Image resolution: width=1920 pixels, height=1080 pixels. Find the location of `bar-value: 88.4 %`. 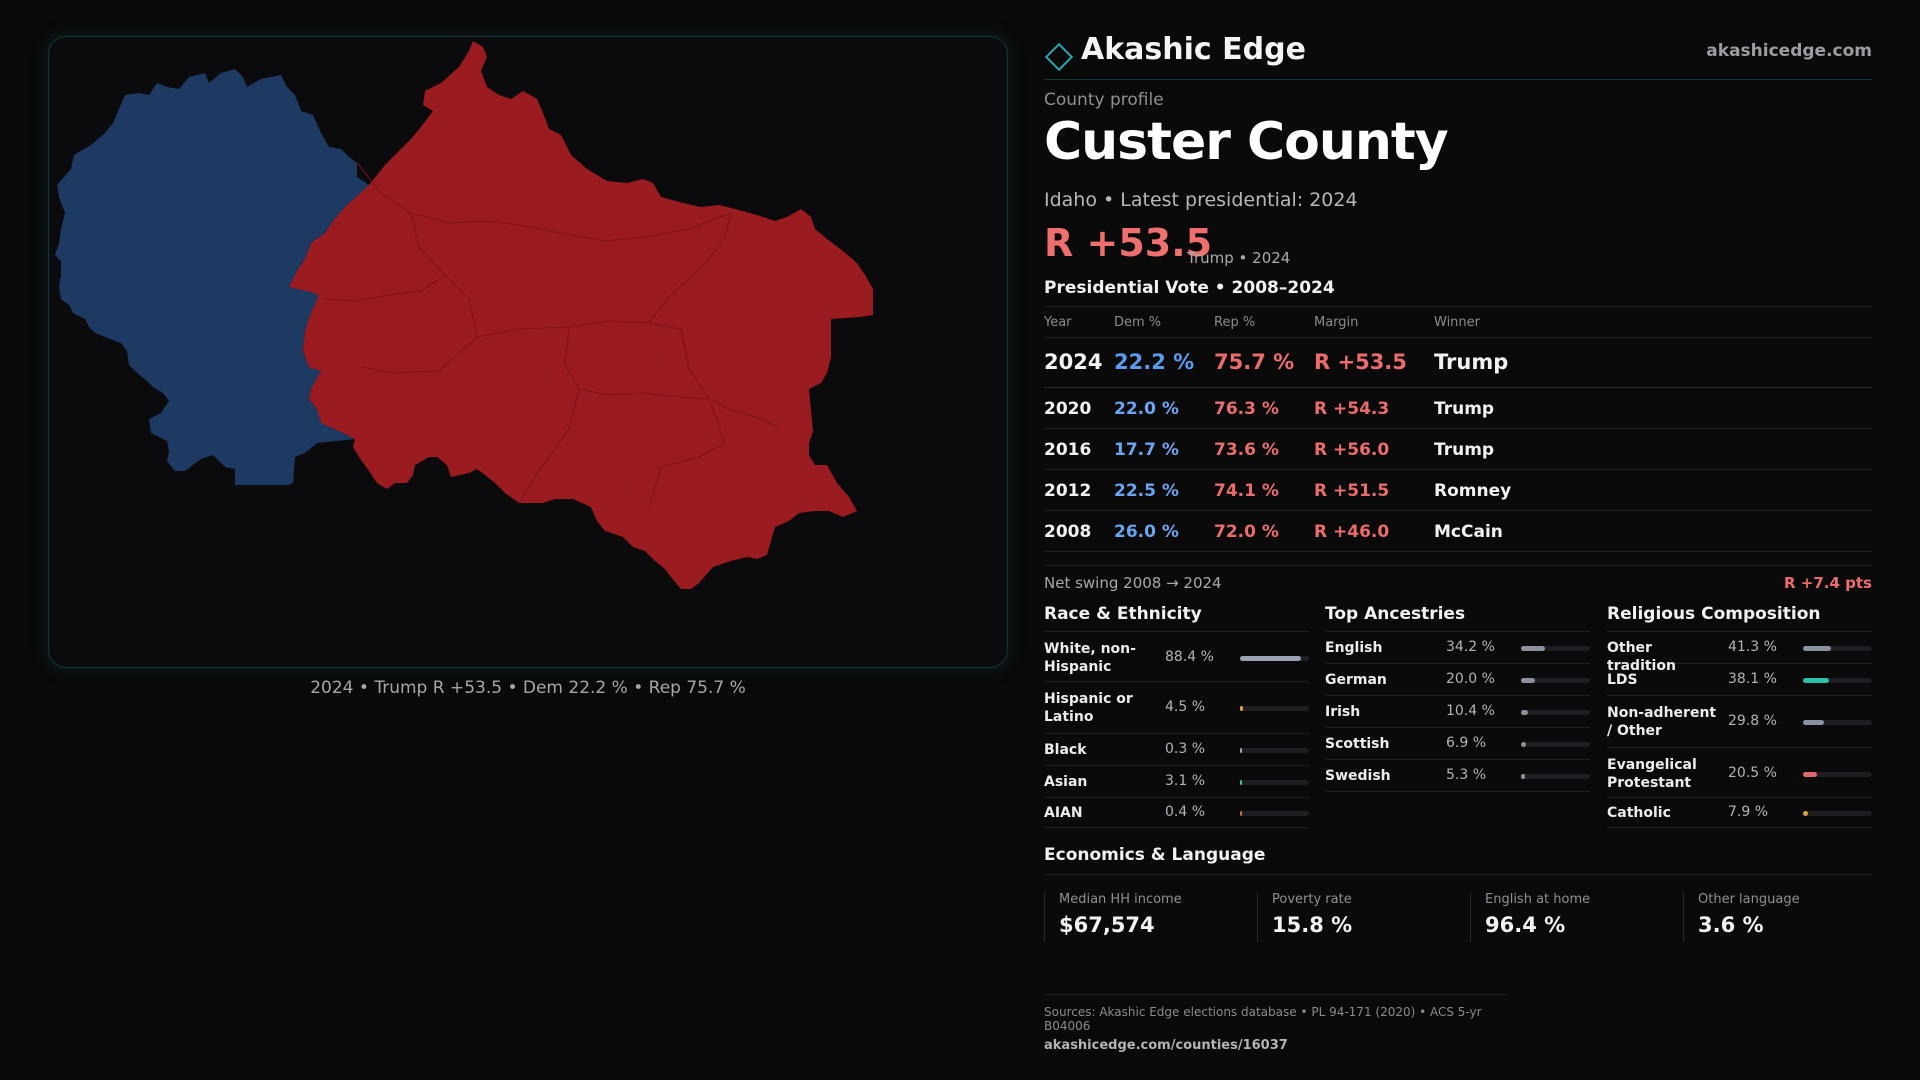

bar-value: 88.4 % is located at coordinates (1189, 657).